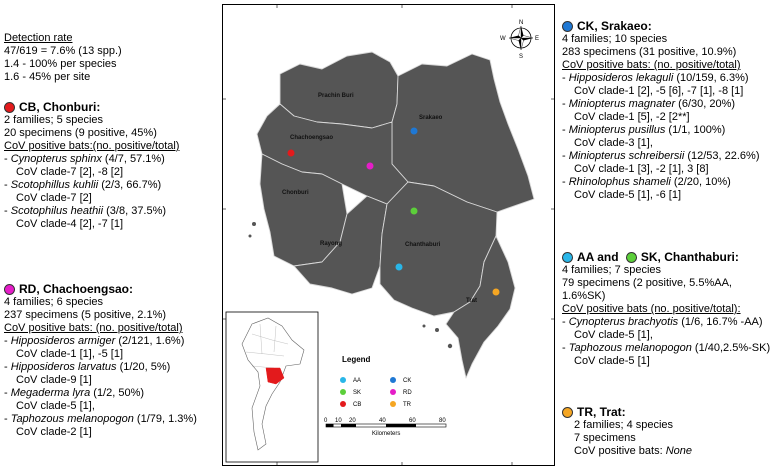  What do you see at coordinates (80, 133) in the screenshot?
I see `site-cb-line: 20 specimens (9 positive, 45%)` at bounding box center [80, 133].